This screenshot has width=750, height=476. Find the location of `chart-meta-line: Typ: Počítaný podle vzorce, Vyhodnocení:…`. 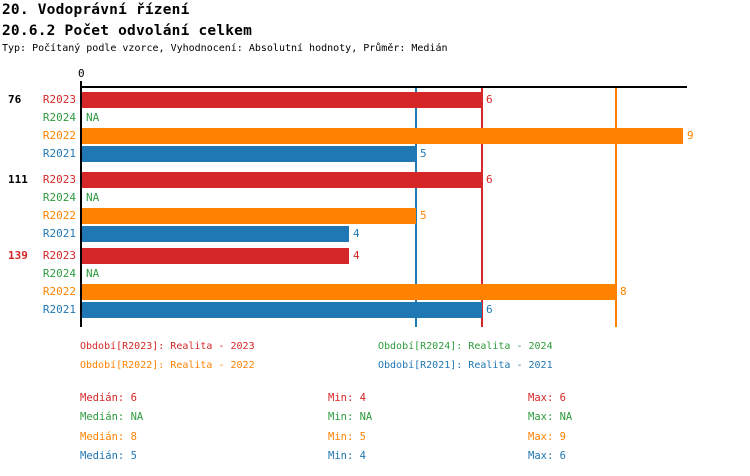

chart-meta-line: Typ: Počítaný podle vzorce, Vyhodnocení:… is located at coordinates (225, 48).